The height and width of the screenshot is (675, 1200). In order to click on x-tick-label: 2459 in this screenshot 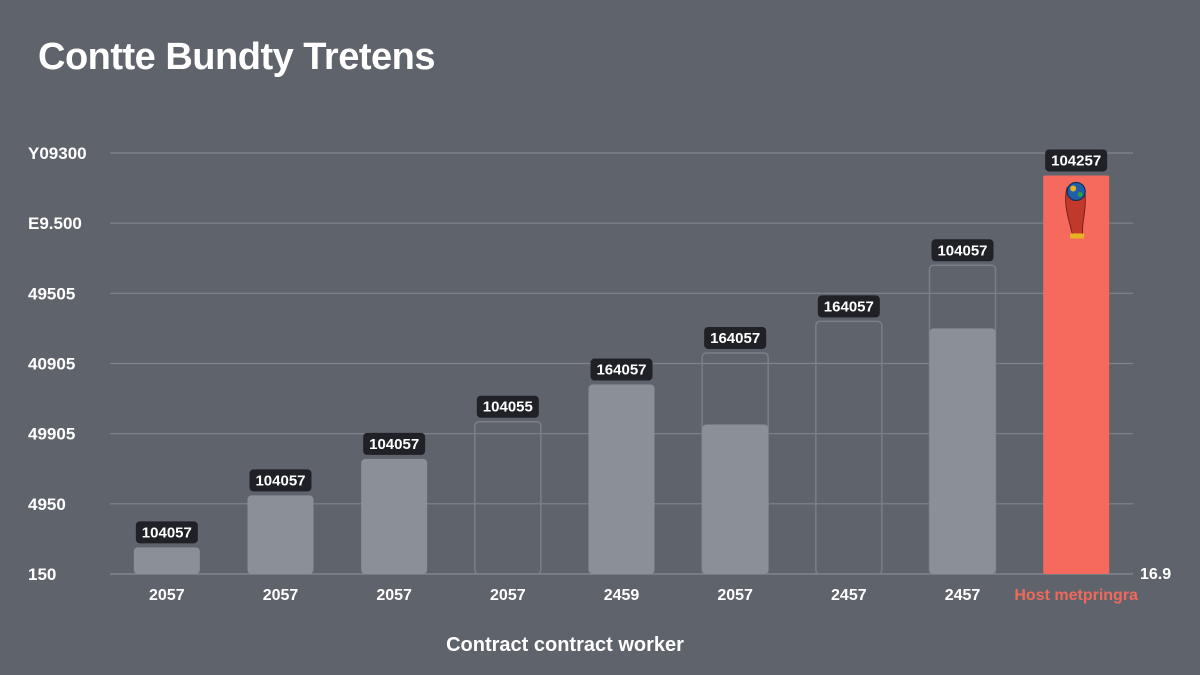, I will do `click(622, 595)`.